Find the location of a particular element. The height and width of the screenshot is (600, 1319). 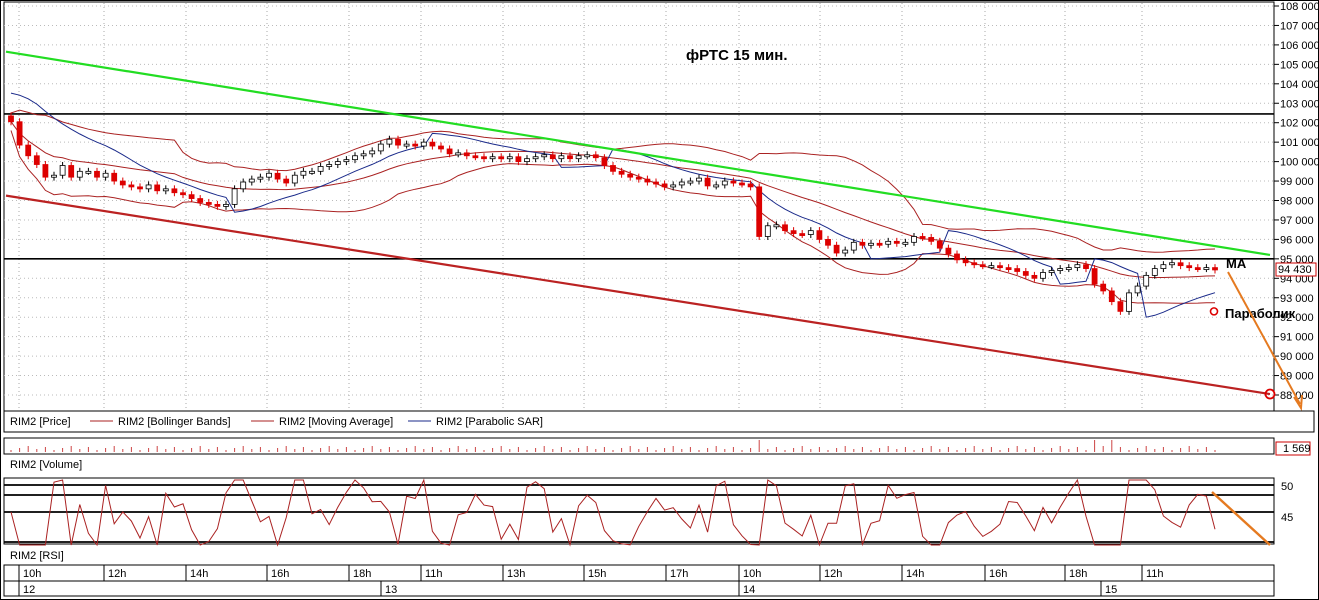

y-tick-label-1: 107 000 is located at coordinates (1299, 26).